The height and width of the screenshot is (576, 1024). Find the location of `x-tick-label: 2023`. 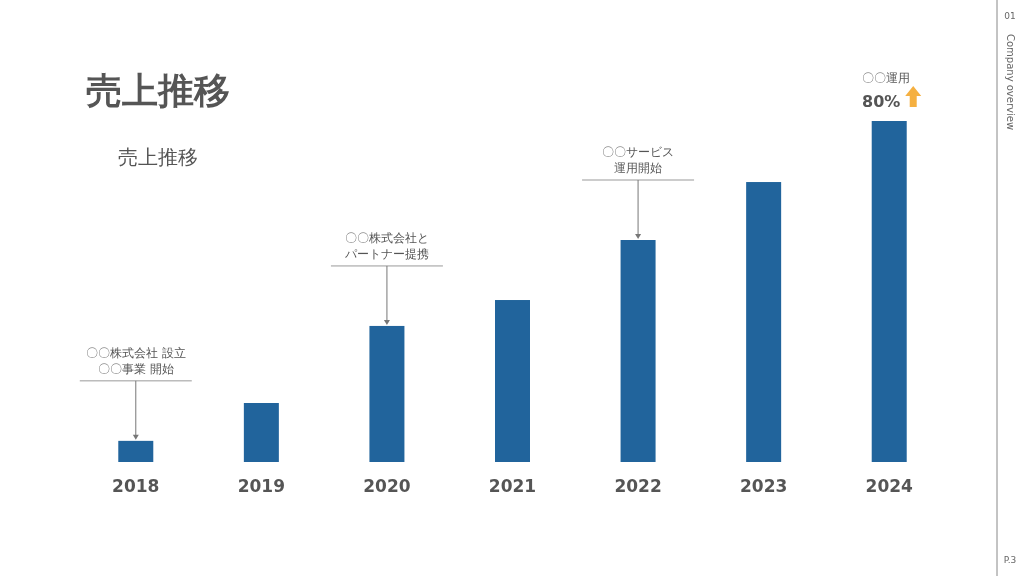

x-tick-label: 2023 is located at coordinates (763, 486).